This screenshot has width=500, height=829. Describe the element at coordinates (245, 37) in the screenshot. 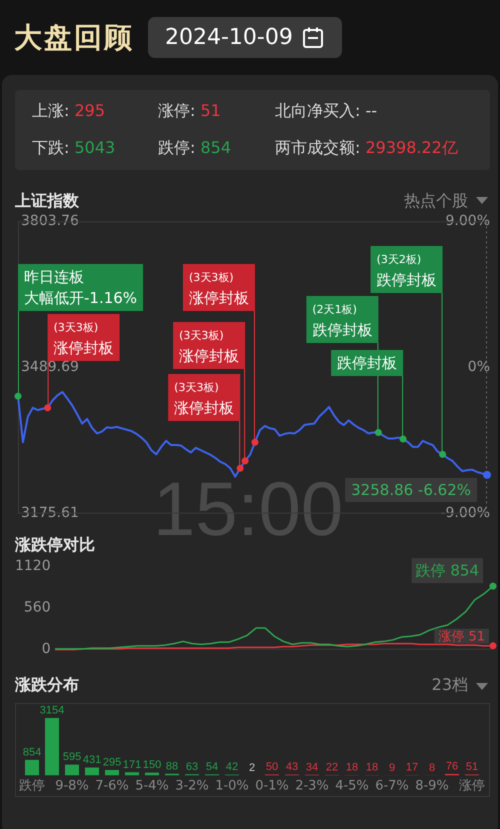

I see `date-field: 2024-10-09` at that location.